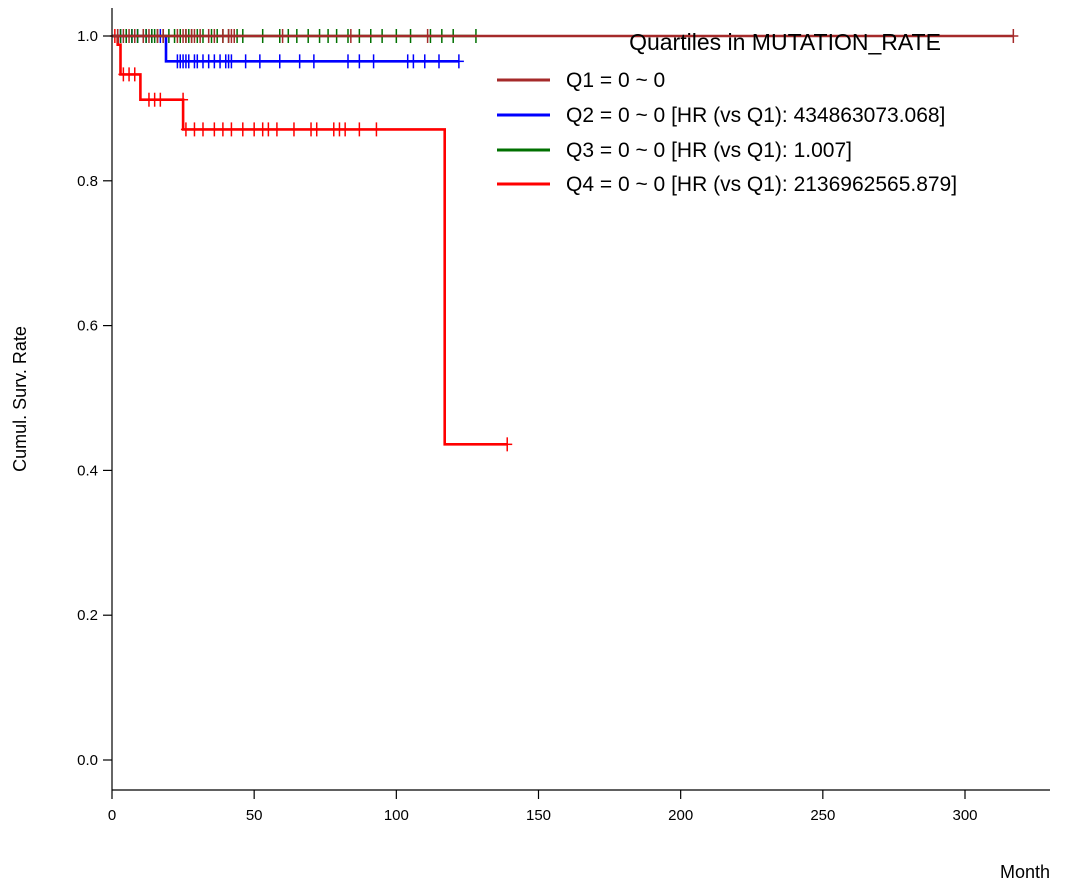 The height and width of the screenshot is (885, 1085). What do you see at coordinates (538, 815) in the screenshot?
I see `x-tick-label: 150` at bounding box center [538, 815].